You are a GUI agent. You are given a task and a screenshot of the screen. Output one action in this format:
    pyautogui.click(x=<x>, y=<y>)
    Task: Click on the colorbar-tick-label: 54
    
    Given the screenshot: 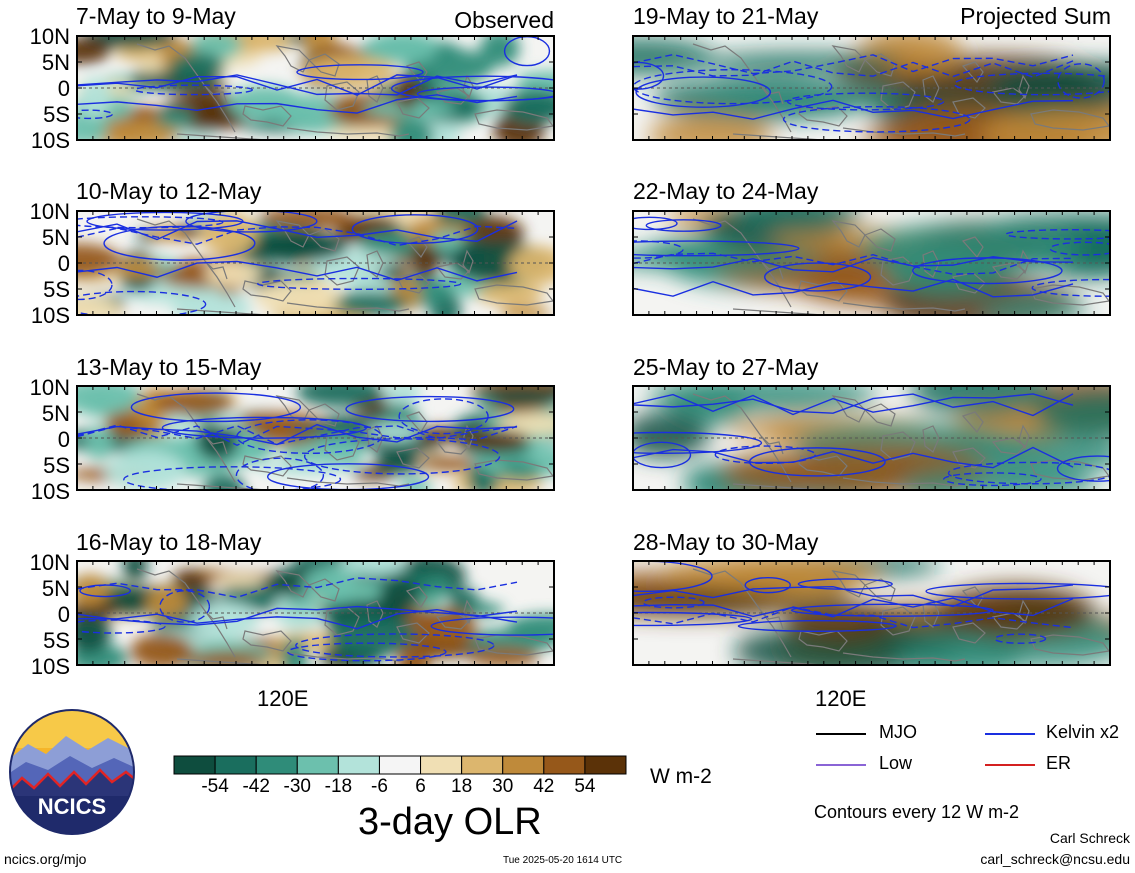 What is the action you would take?
    pyautogui.click(x=585, y=786)
    